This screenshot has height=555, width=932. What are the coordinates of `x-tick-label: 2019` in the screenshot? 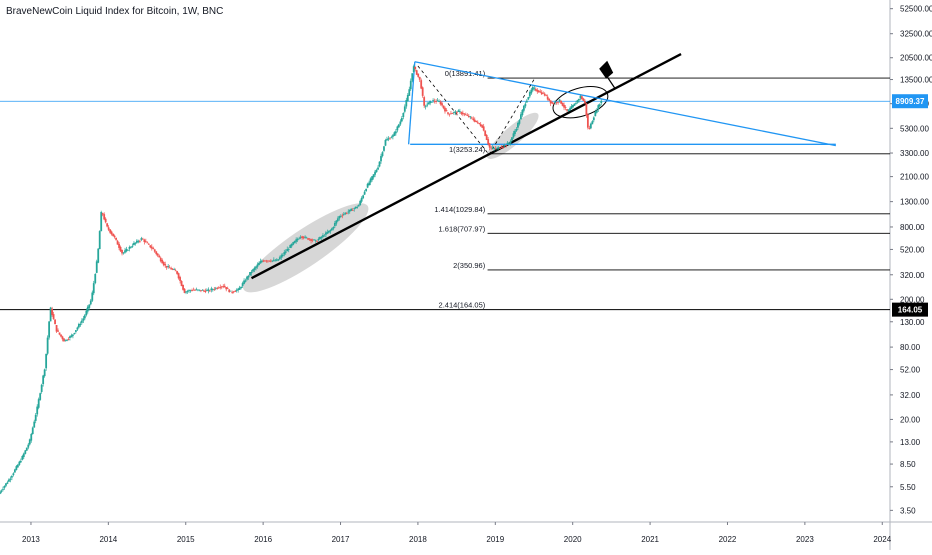 It's located at (495, 539).